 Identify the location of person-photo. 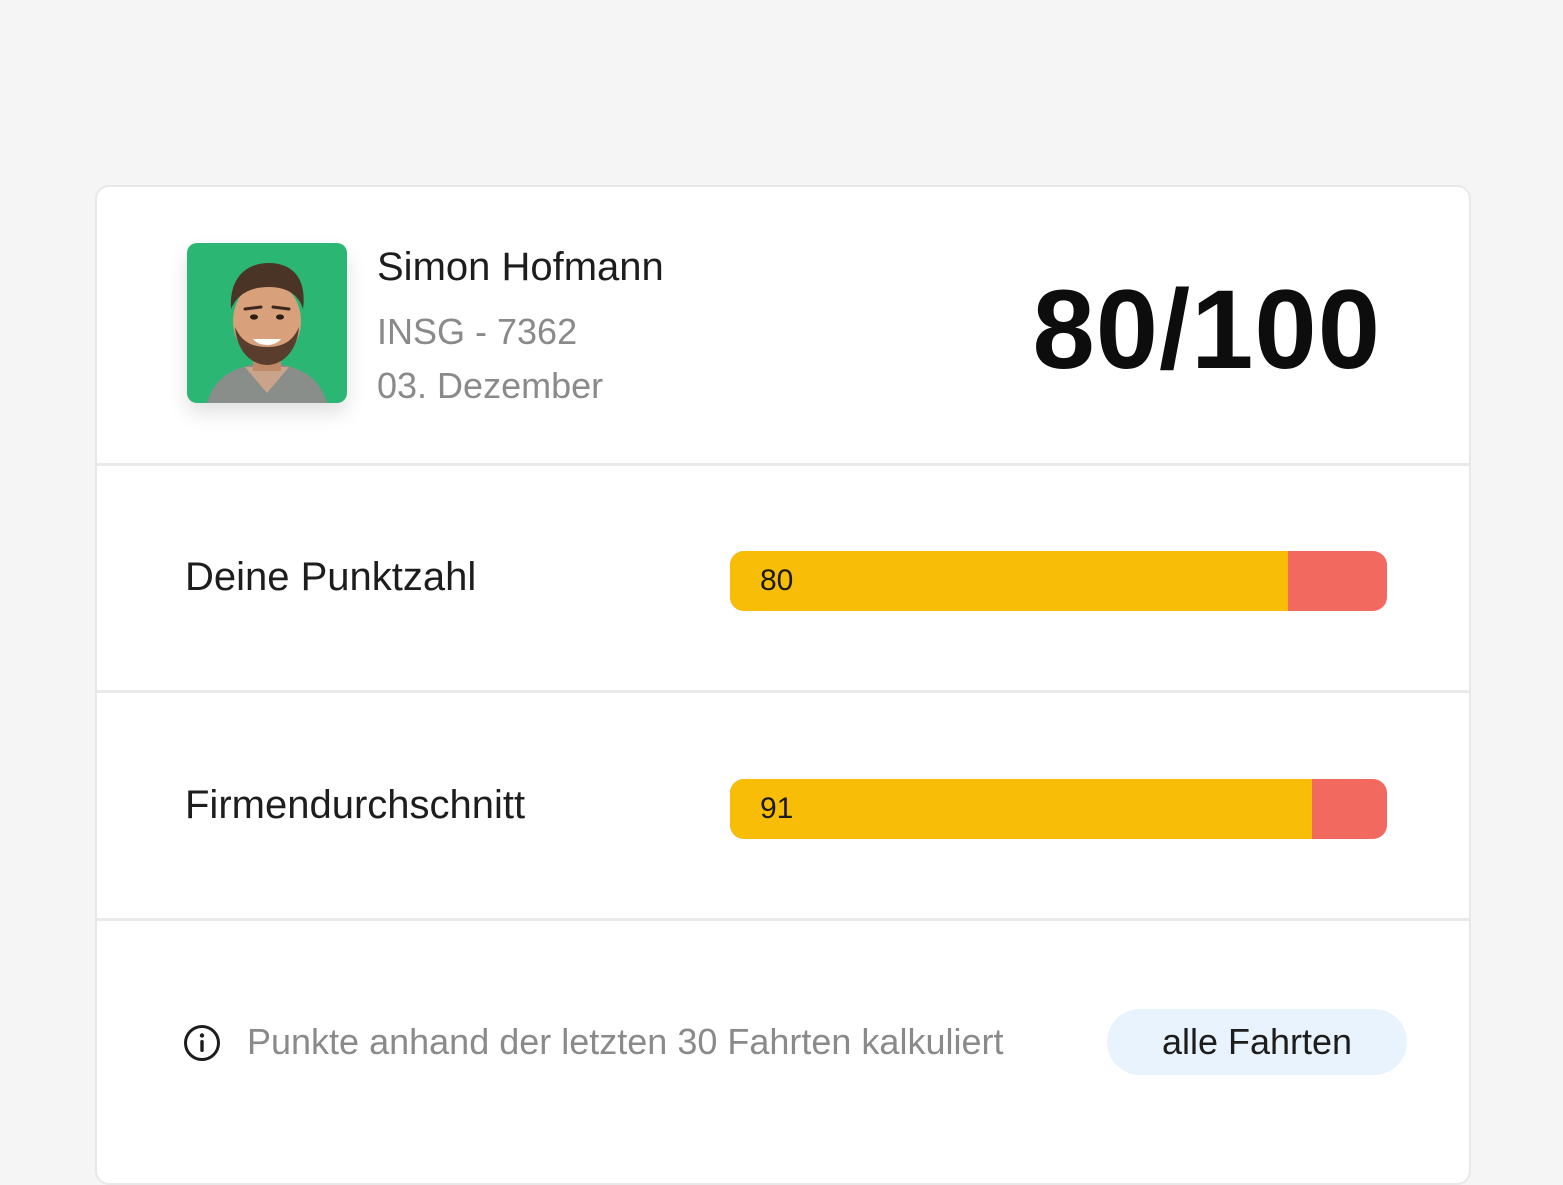
(267, 333).